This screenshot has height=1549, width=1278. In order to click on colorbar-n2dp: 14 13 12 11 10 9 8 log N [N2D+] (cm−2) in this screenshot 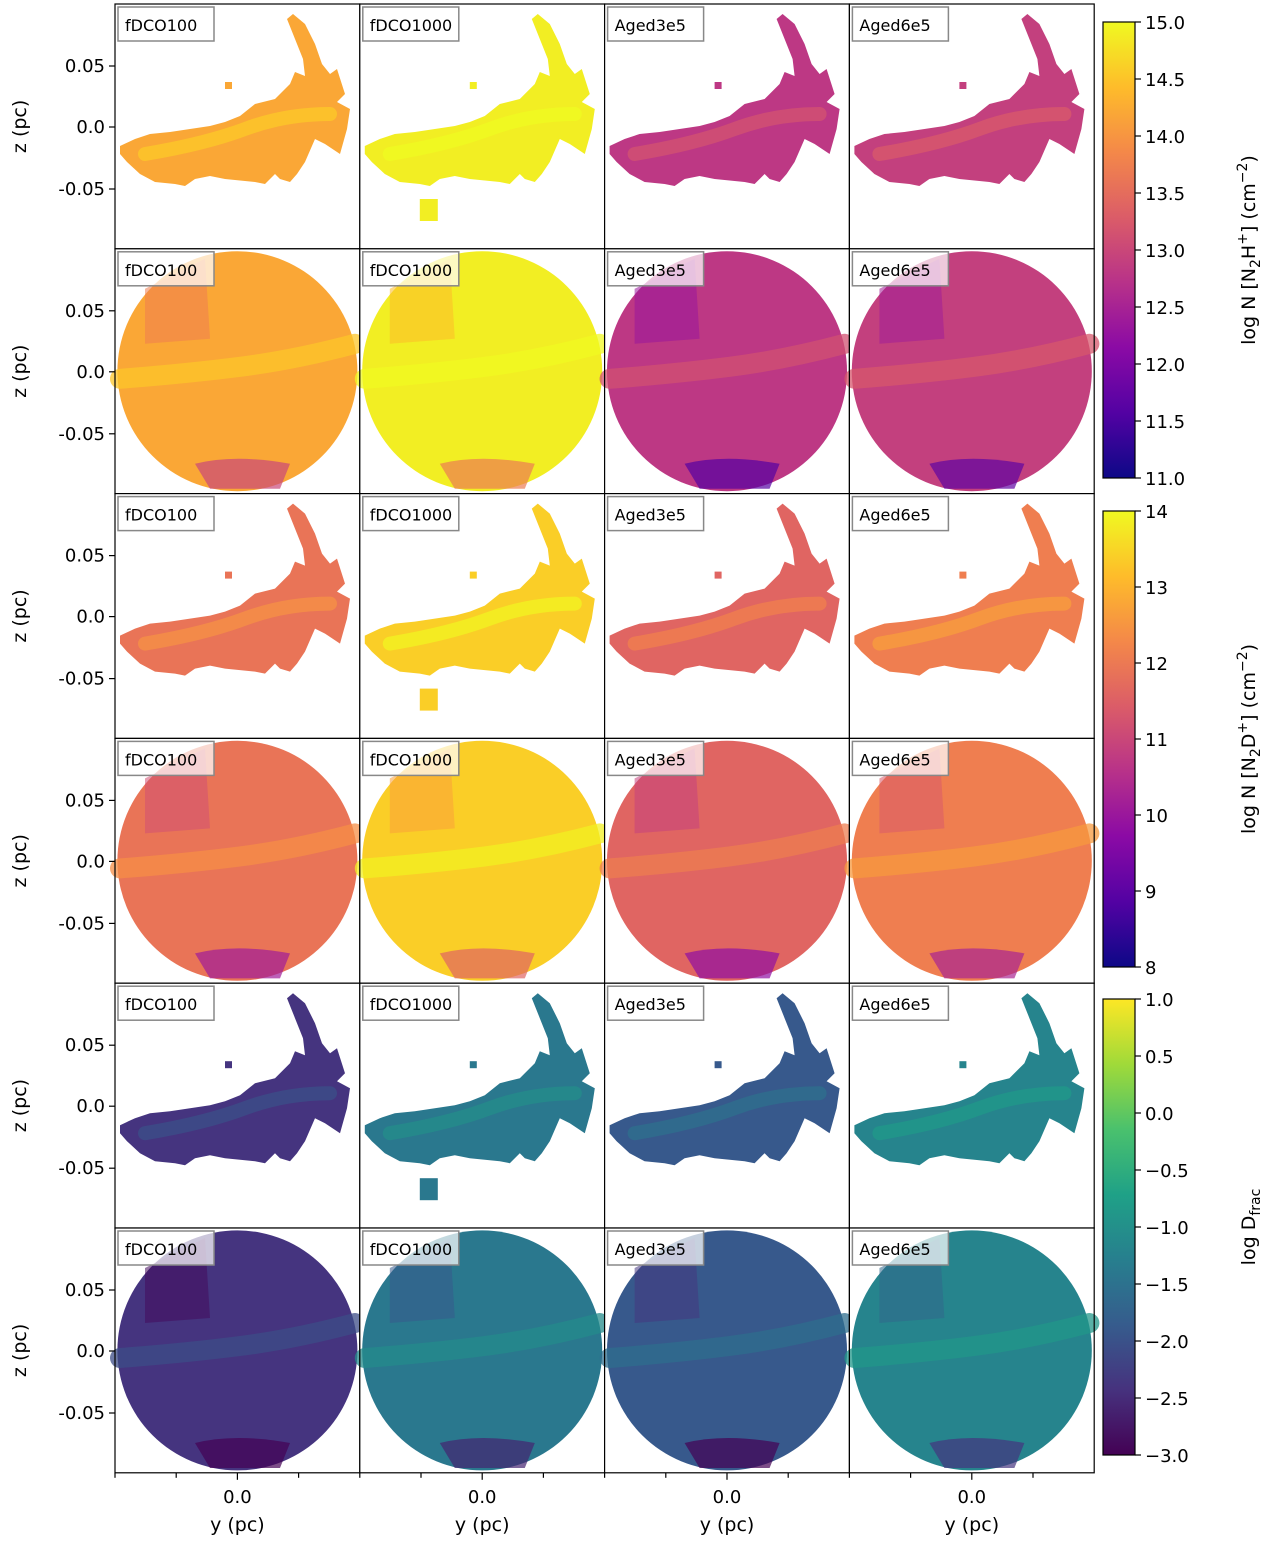, I will do `click(1183, 740)`.